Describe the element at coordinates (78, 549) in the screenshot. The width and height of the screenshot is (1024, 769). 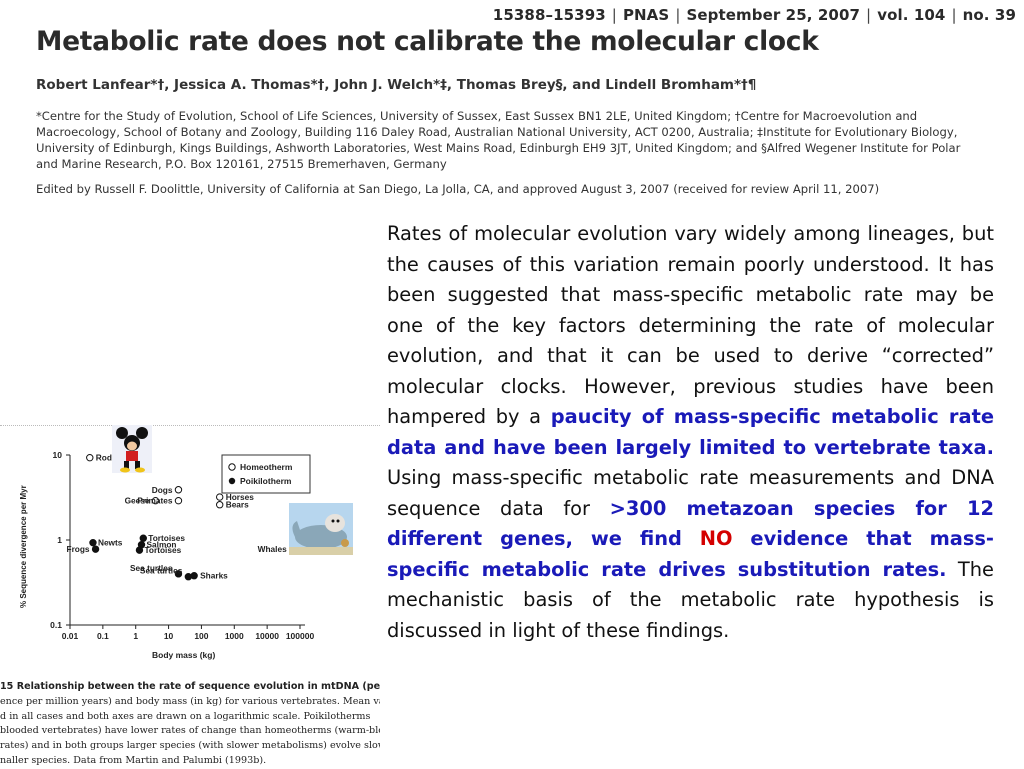
I see `data-label-frogs: Frogs` at that location.